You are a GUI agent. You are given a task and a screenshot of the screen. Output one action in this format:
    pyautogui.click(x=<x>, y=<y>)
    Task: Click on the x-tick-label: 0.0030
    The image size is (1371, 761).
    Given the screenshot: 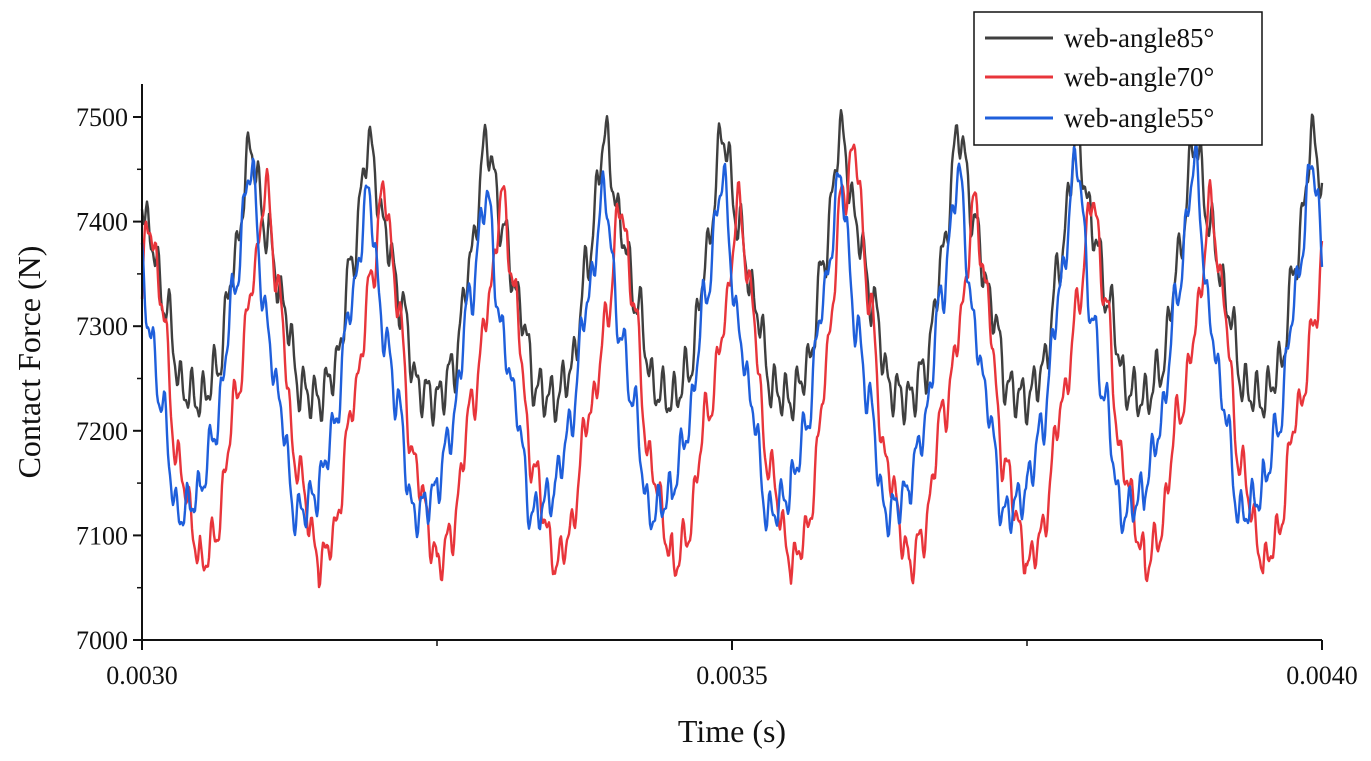 What is the action you would take?
    pyautogui.click(x=142, y=675)
    